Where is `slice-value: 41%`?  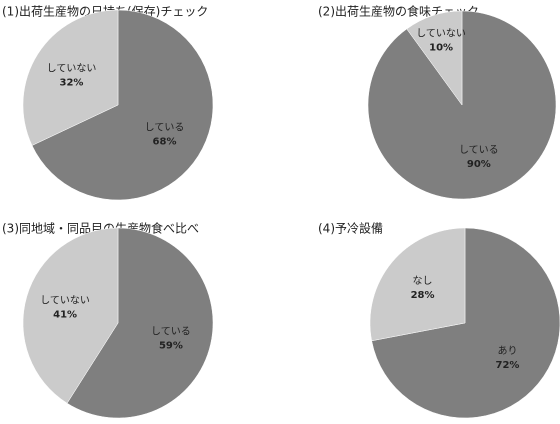
slice-value: 41% is located at coordinates (65, 315).